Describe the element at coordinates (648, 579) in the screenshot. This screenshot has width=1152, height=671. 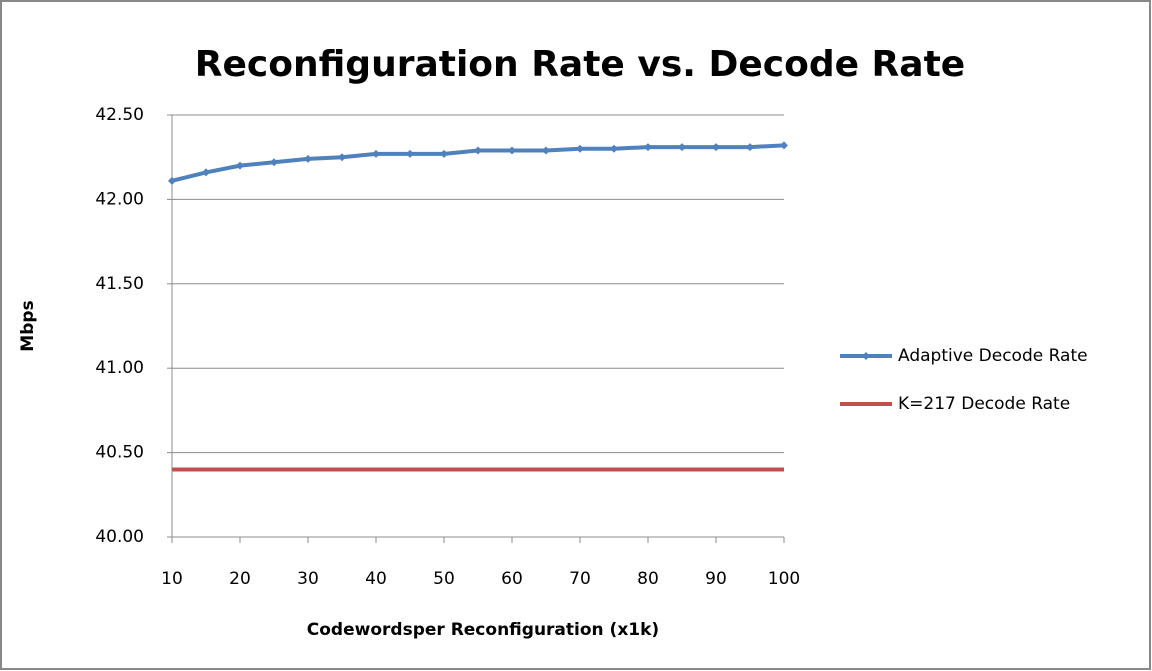
I see `x-tick-label: 80` at that location.